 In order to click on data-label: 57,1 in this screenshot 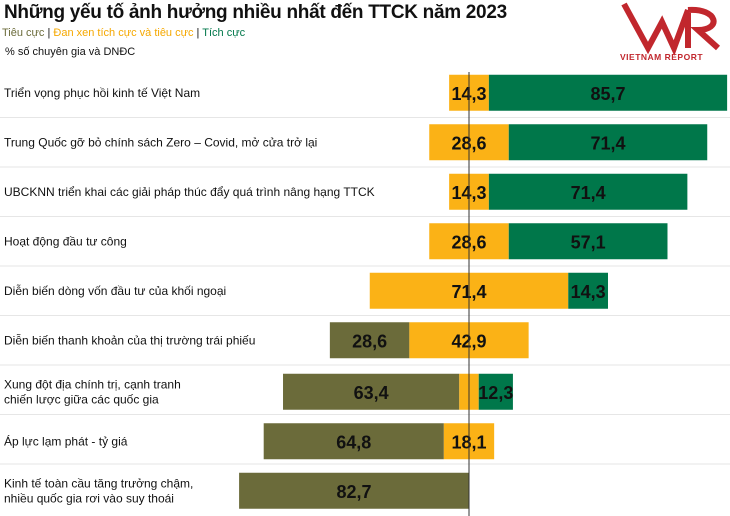, I will do `click(588, 242)`.